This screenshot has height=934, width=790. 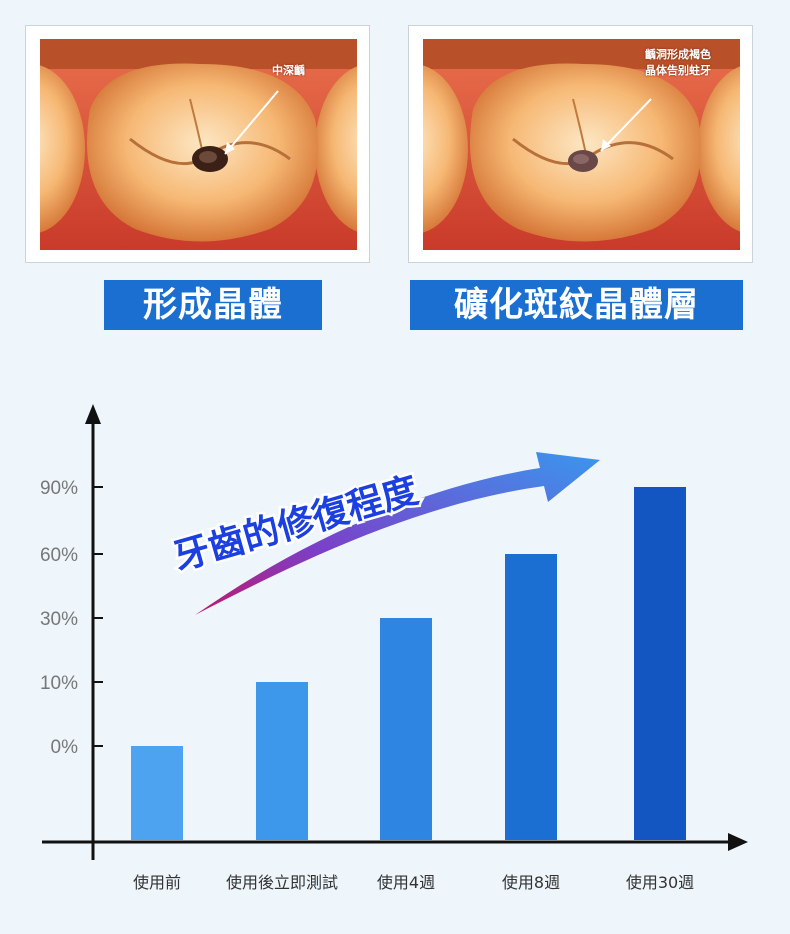 I want to click on trend-arrow, so click(x=397, y=533).